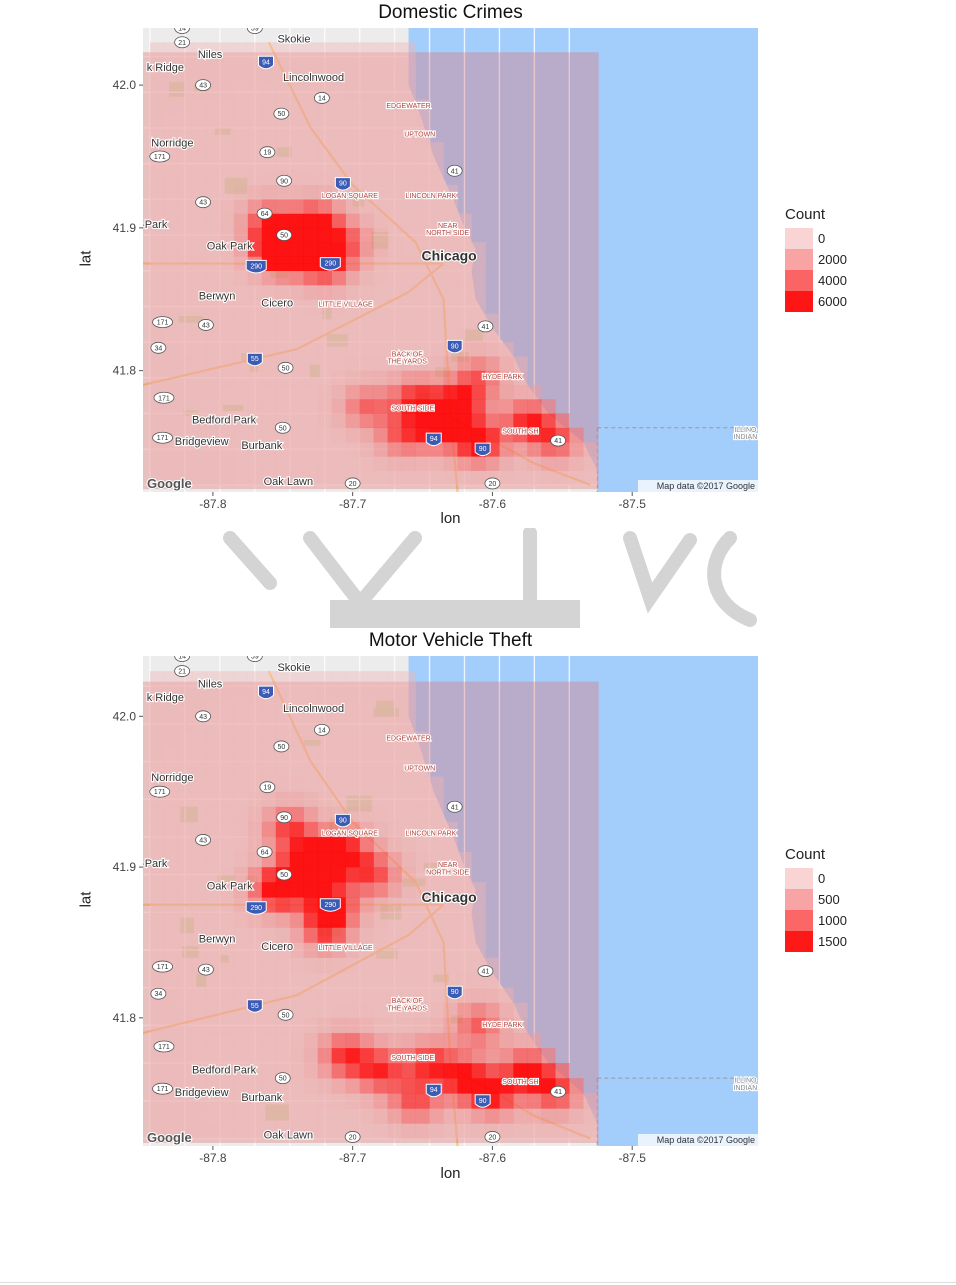 Image resolution: width=956 pixels, height=1285 pixels. I want to click on legend-entry: 0, so click(816, 238).